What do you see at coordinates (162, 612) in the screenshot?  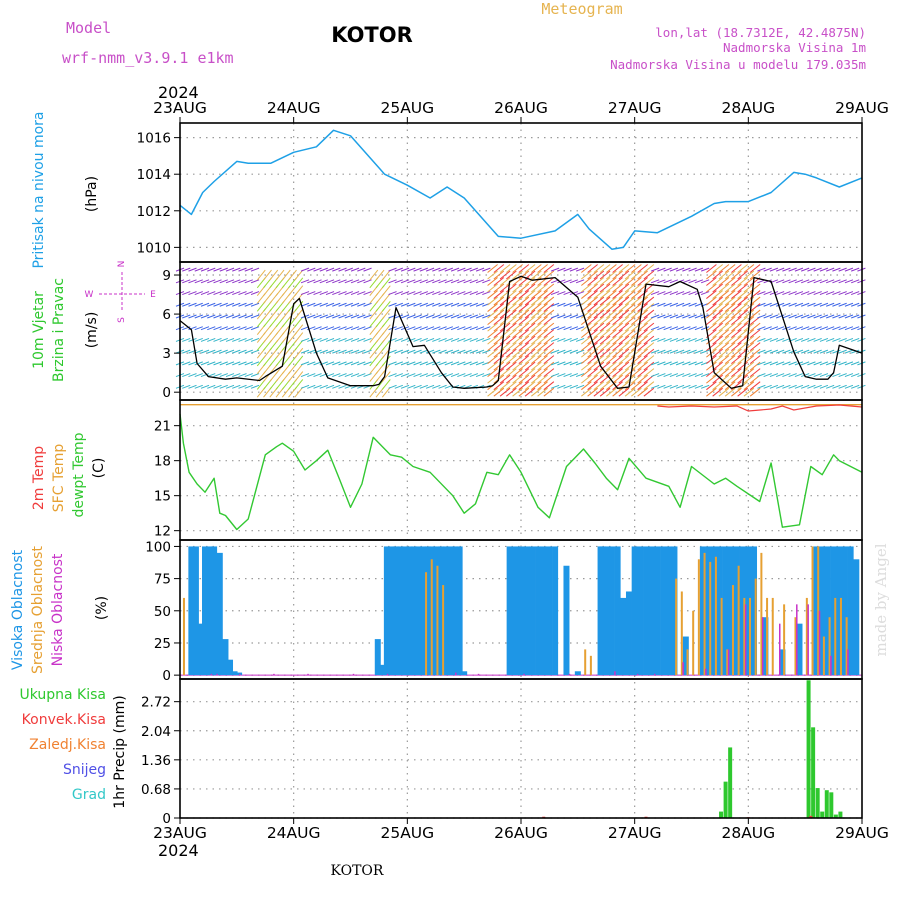 I see `y-tick-label: 50` at bounding box center [162, 612].